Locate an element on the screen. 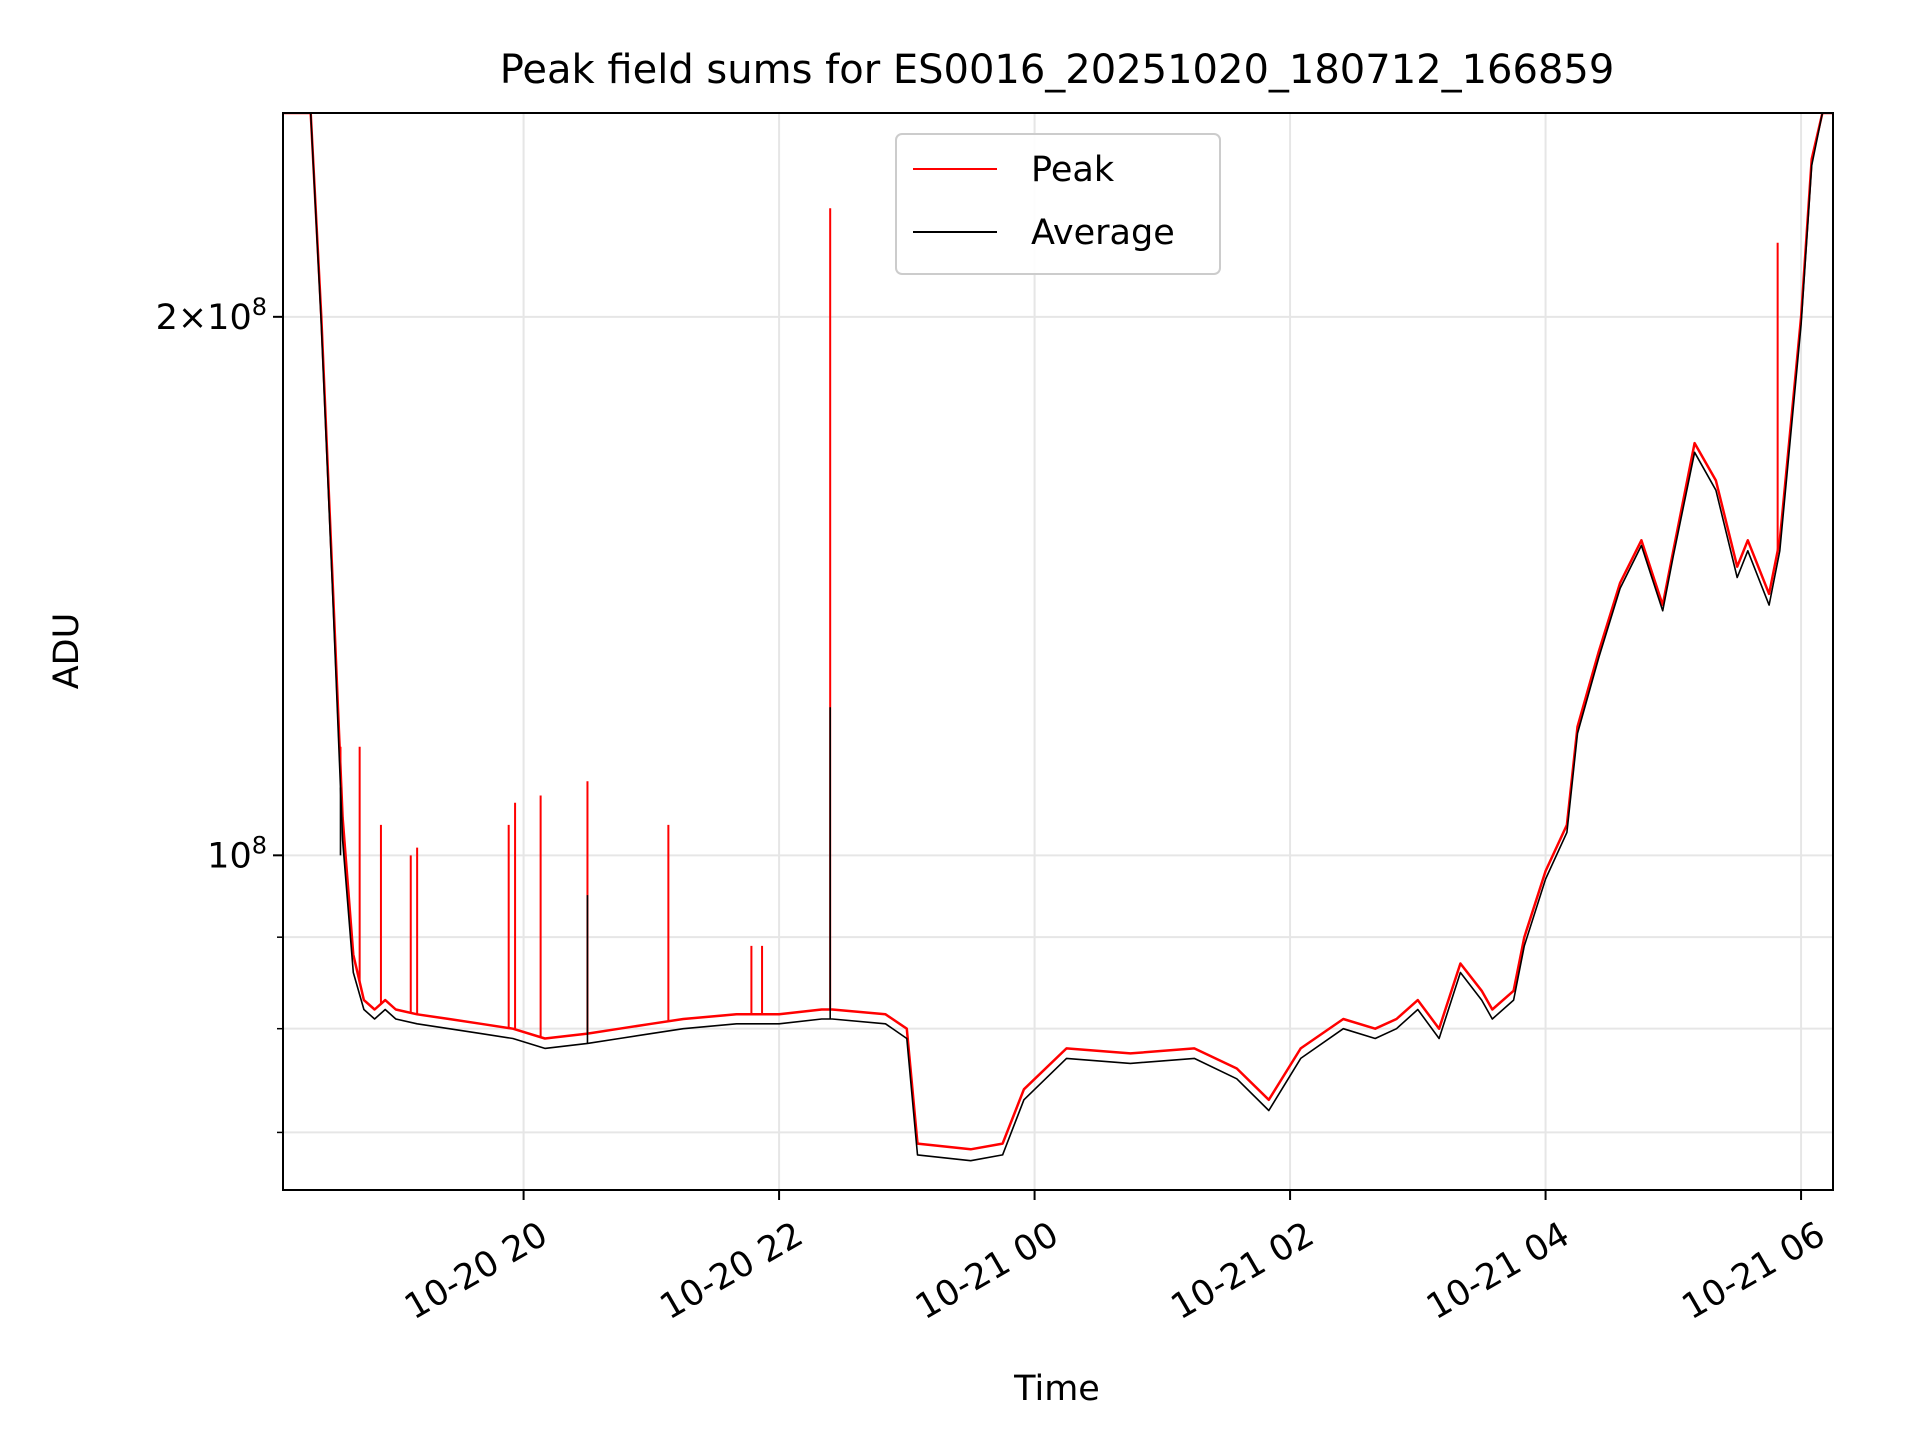 This screenshot has height=1440, width=1920. legend-peak-label: Peak is located at coordinates (1073, 170).